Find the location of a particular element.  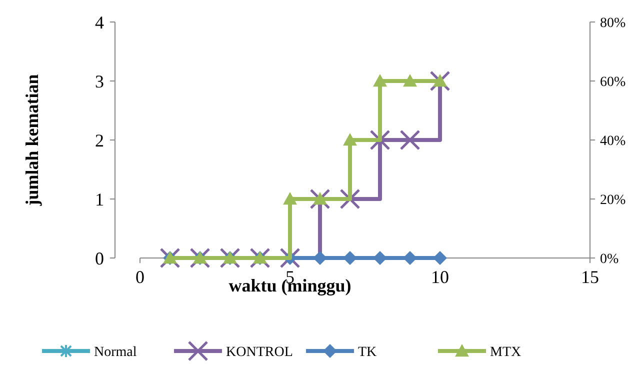

x-tick-label: 10 is located at coordinates (440, 277).